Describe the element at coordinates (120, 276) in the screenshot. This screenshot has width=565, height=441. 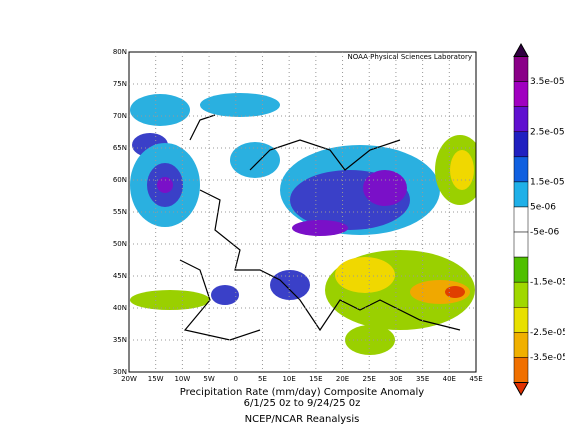
I see `lat-label: 45N` at that location.